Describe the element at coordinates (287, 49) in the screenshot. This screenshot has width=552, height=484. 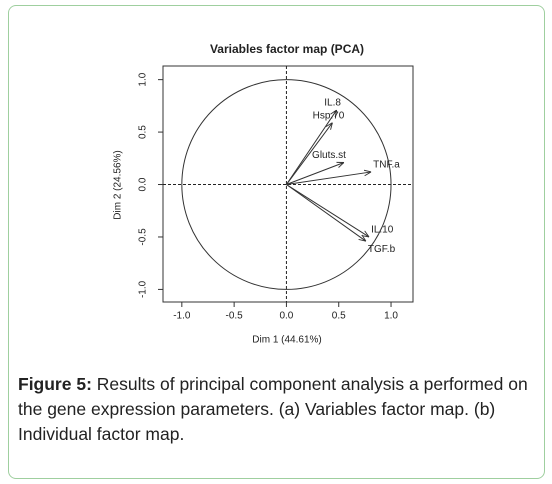
I see `chart-title: Variables factor map (PCA)` at that location.